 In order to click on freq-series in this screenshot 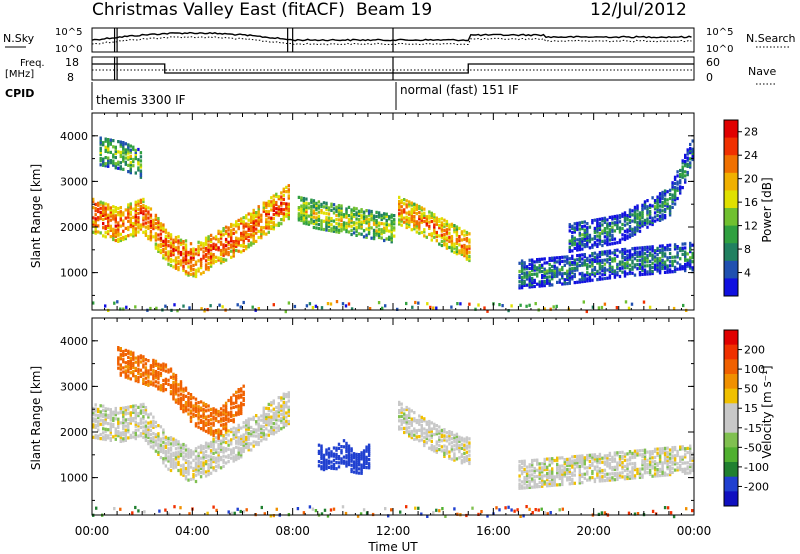, I will do `click(393, 68)`.